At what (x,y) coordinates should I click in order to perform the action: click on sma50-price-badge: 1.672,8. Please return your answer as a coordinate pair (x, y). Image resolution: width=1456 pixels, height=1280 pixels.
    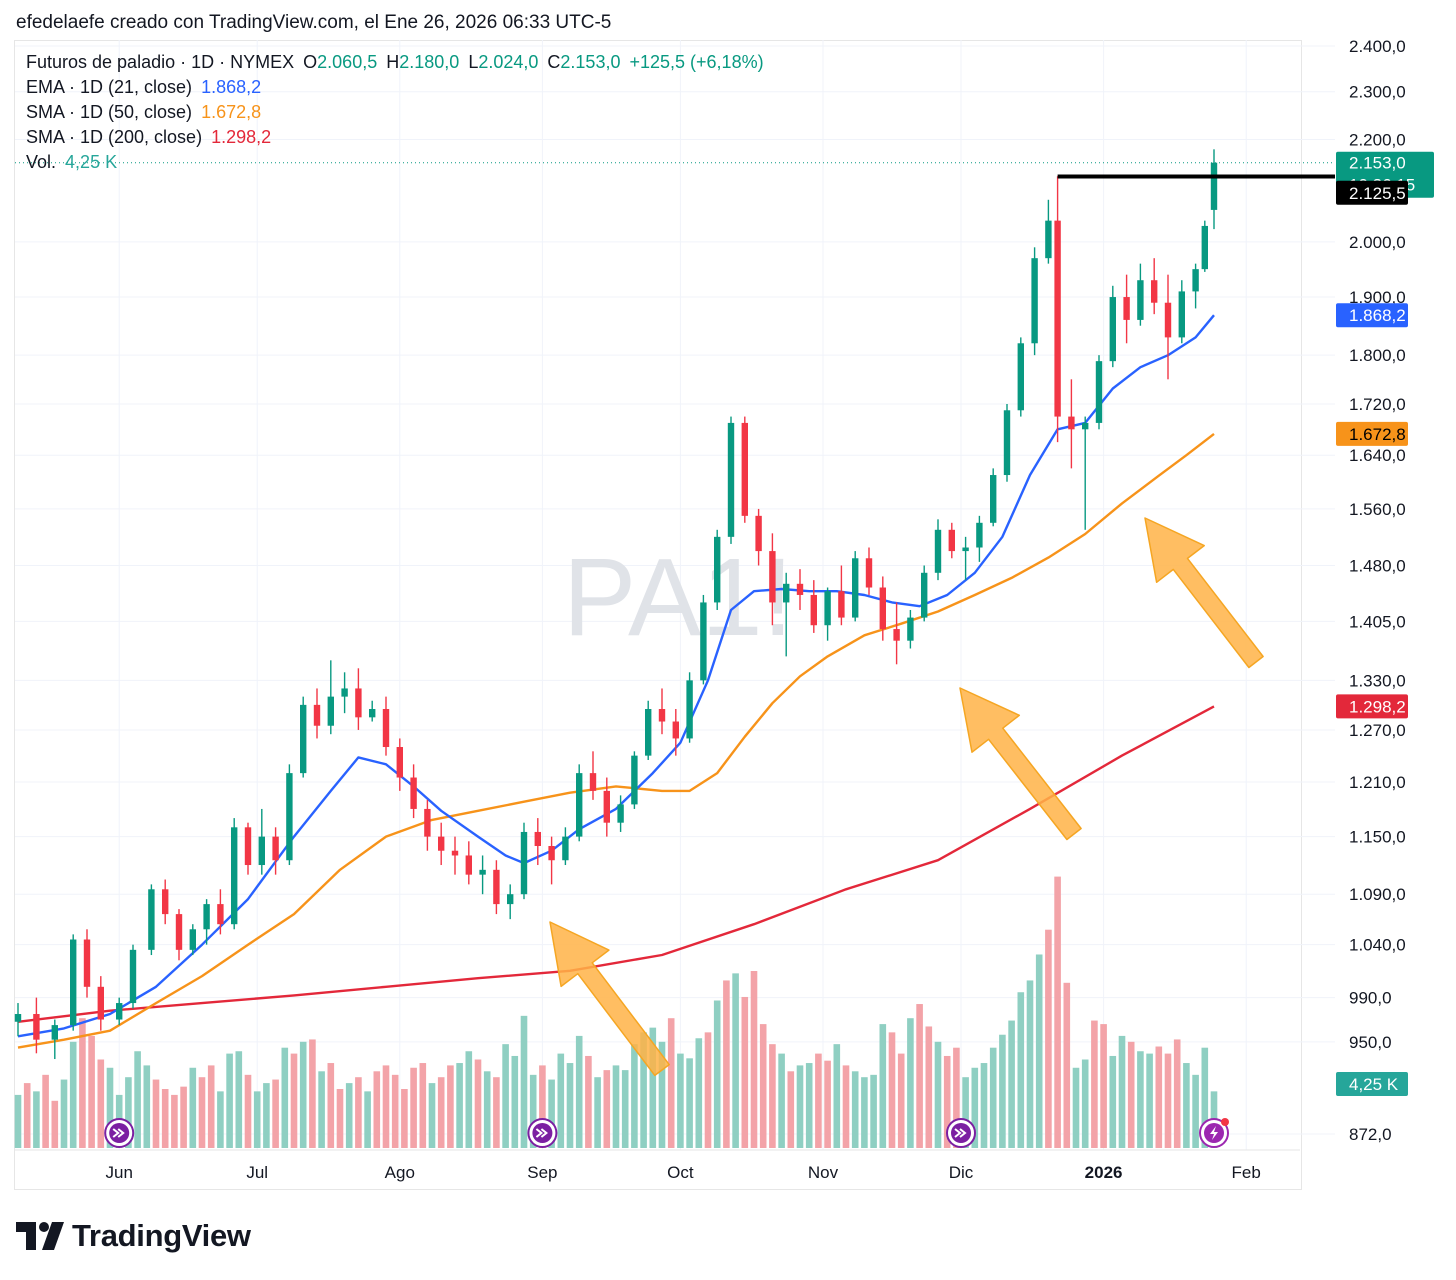
    Looking at the image, I should click on (1372, 433).